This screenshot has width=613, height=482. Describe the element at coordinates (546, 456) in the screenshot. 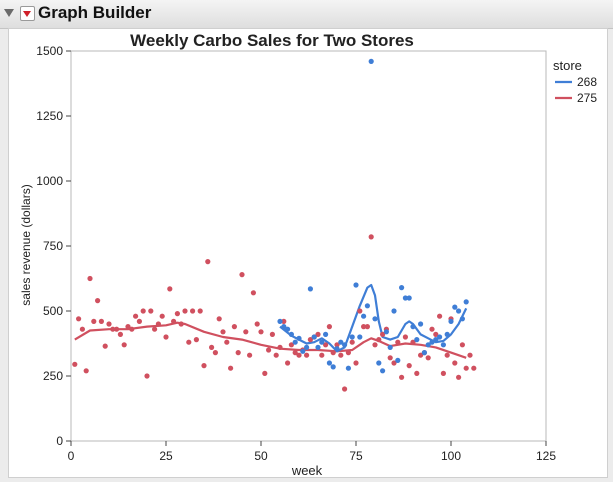

I see `x-tick-label: 125` at that location.